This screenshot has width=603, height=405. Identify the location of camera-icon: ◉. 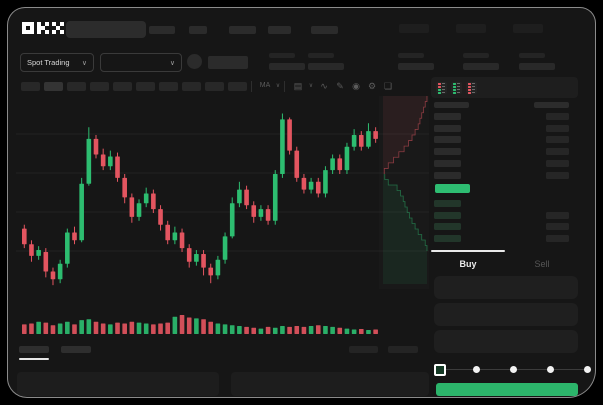
(356, 86).